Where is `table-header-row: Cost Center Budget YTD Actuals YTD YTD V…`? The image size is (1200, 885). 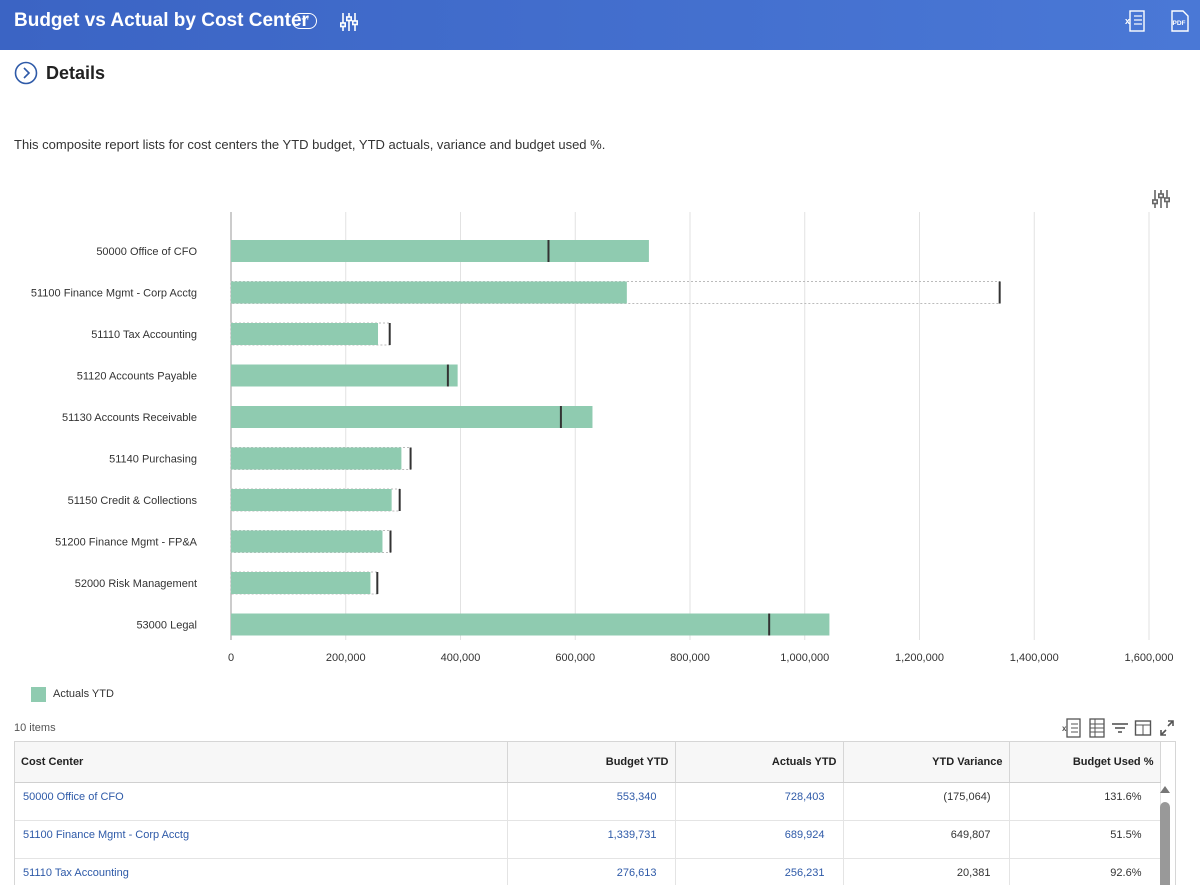
table-header-row: Cost Center Budget YTD Actuals YTD YTD V… is located at coordinates (588, 762).